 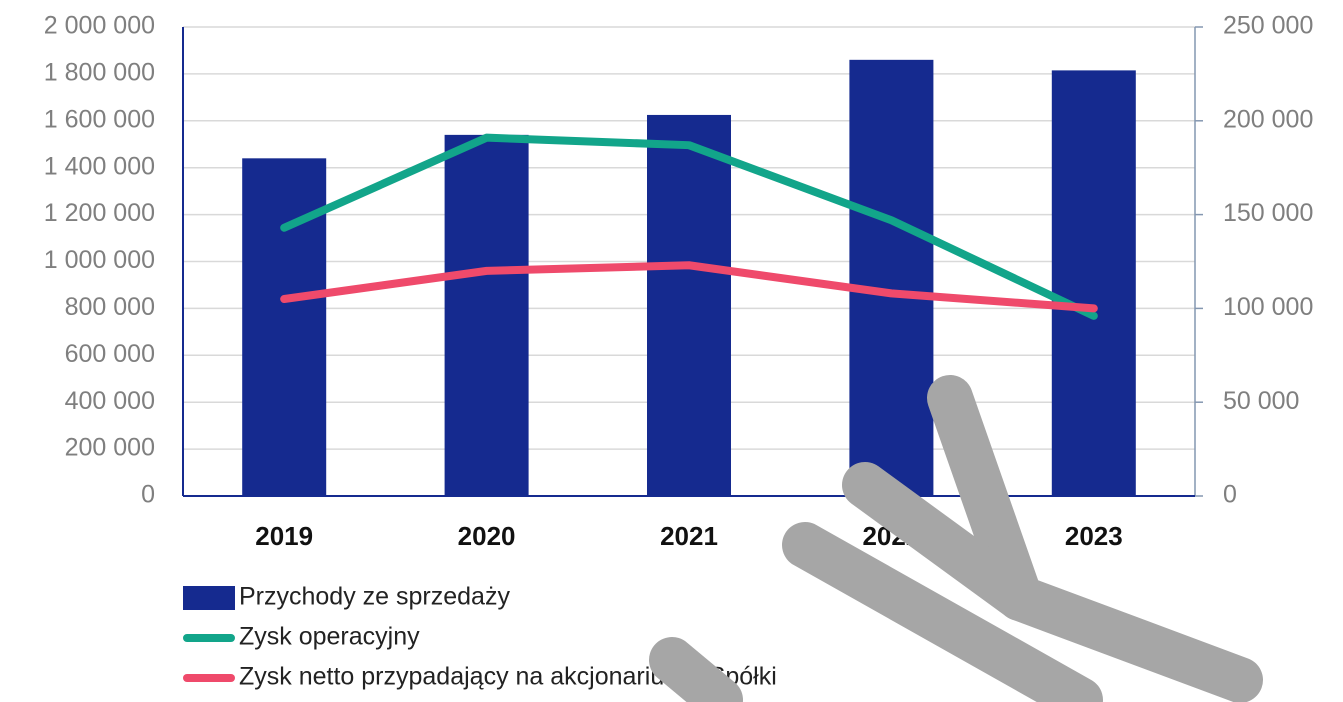 What do you see at coordinates (99, 260) in the screenshot?
I see `y-tick-label: 1 000 000` at bounding box center [99, 260].